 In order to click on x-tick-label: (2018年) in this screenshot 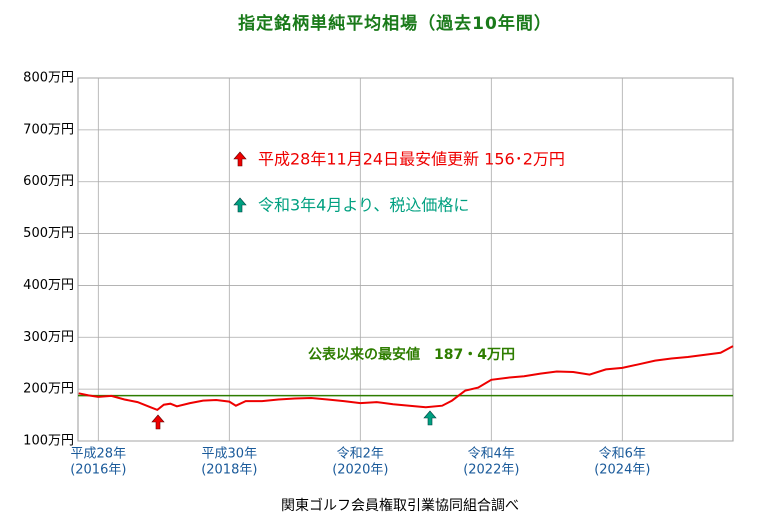, I will do `click(229, 470)`.